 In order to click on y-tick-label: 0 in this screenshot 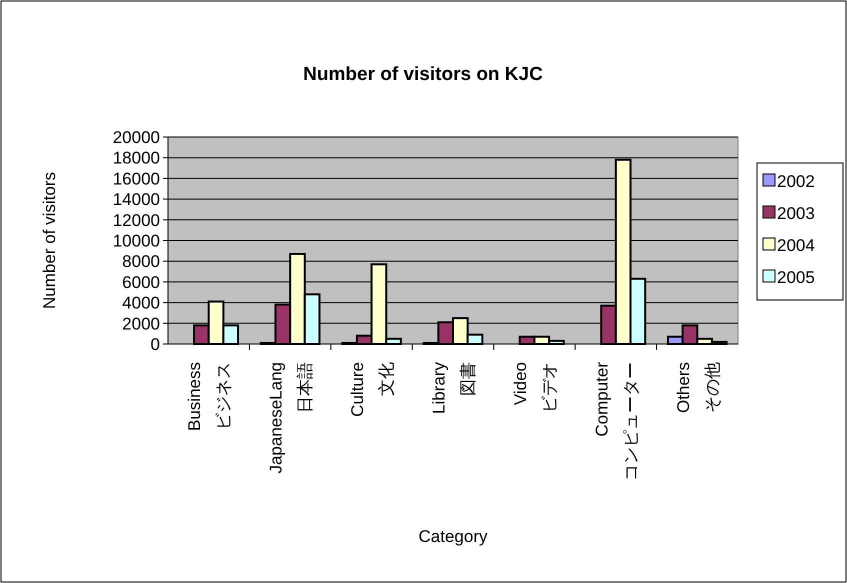, I will do `click(155, 344)`.